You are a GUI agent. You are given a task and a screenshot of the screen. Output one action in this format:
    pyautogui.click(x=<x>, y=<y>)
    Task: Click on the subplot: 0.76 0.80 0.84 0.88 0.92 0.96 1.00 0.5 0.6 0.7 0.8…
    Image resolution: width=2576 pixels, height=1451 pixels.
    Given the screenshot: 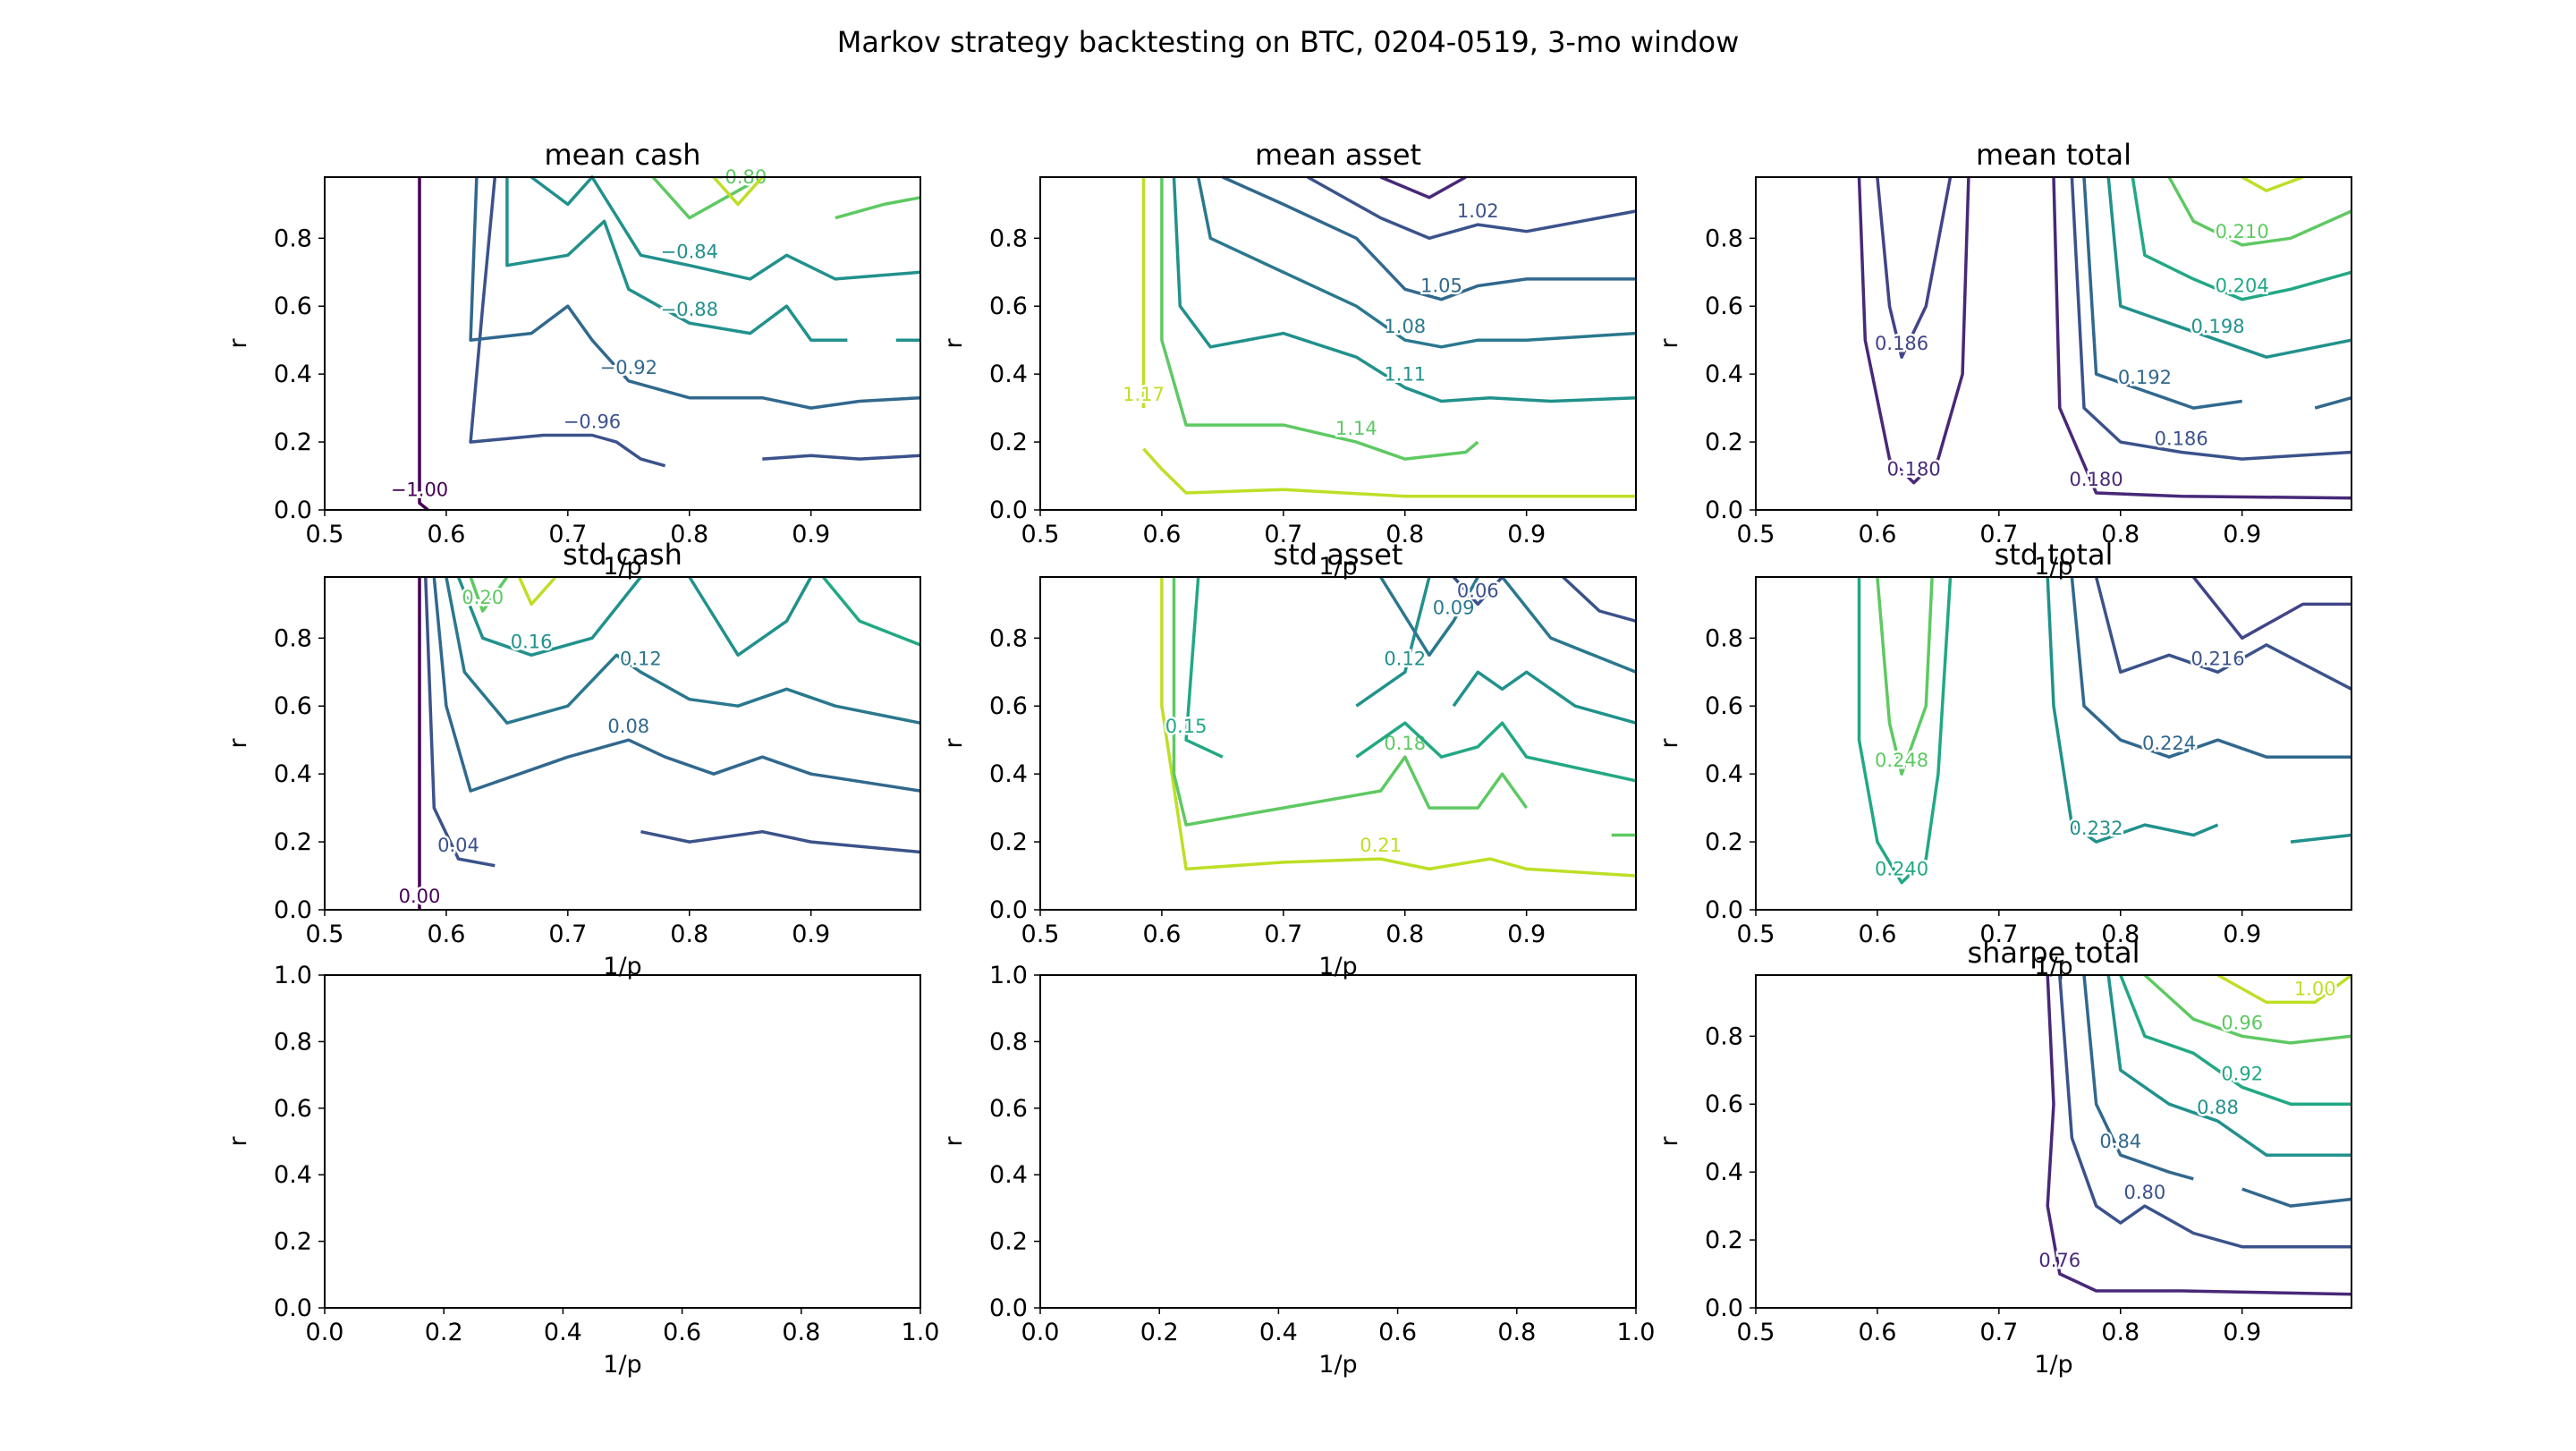 What is the action you would take?
    pyautogui.click(x=2004, y=1157)
    